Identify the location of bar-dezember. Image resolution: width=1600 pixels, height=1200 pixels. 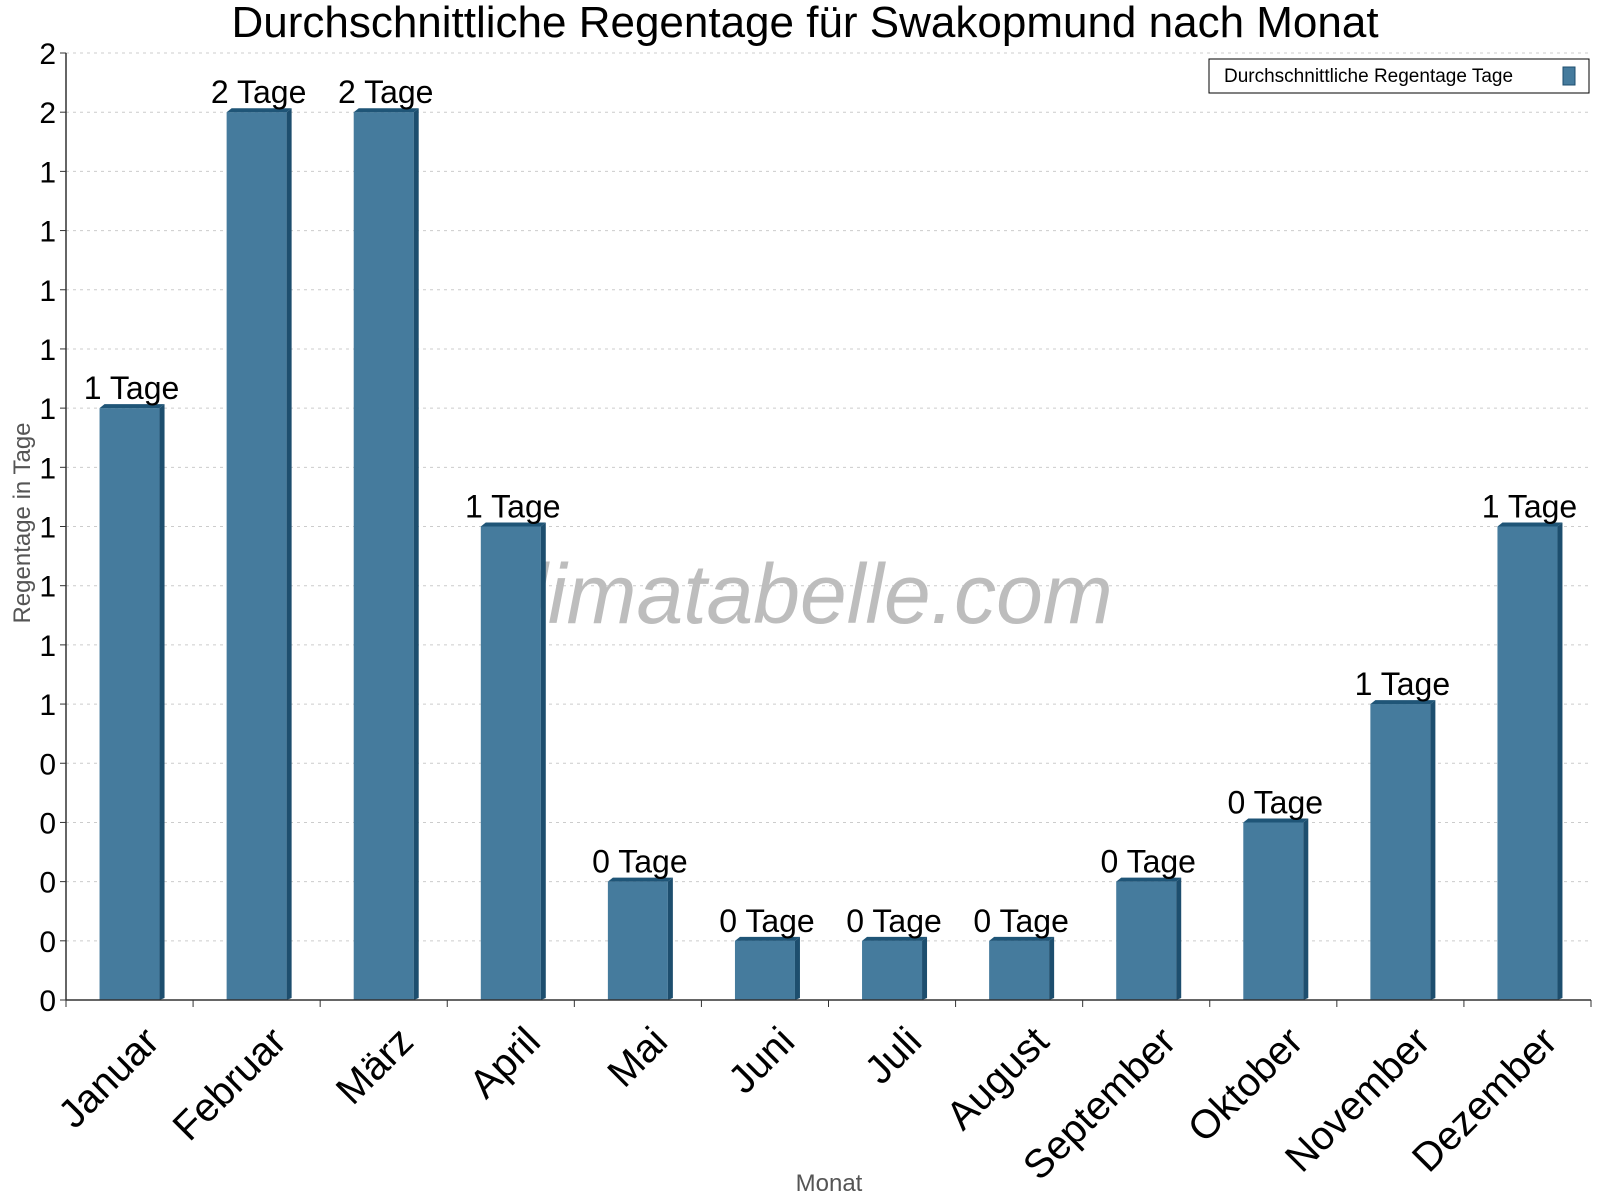
(1530, 761).